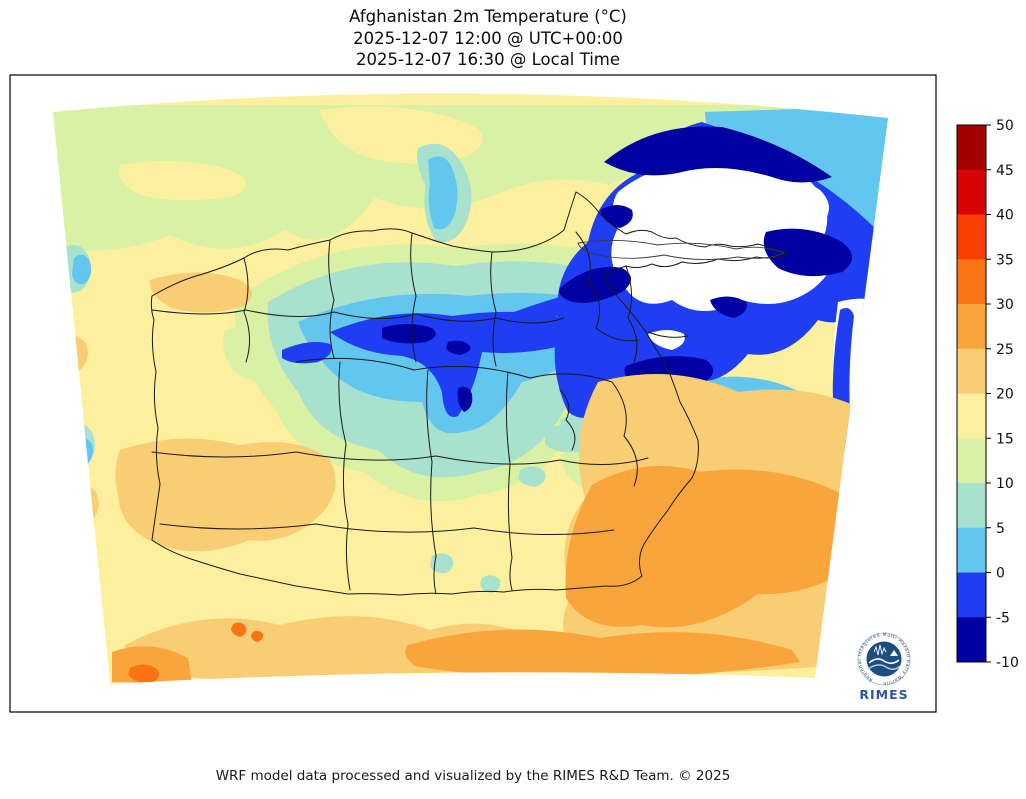 This screenshot has width=1026, height=799. What do you see at coordinates (225, 495) in the screenshot?
I see `temp-region-tan-helmand` at bounding box center [225, 495].